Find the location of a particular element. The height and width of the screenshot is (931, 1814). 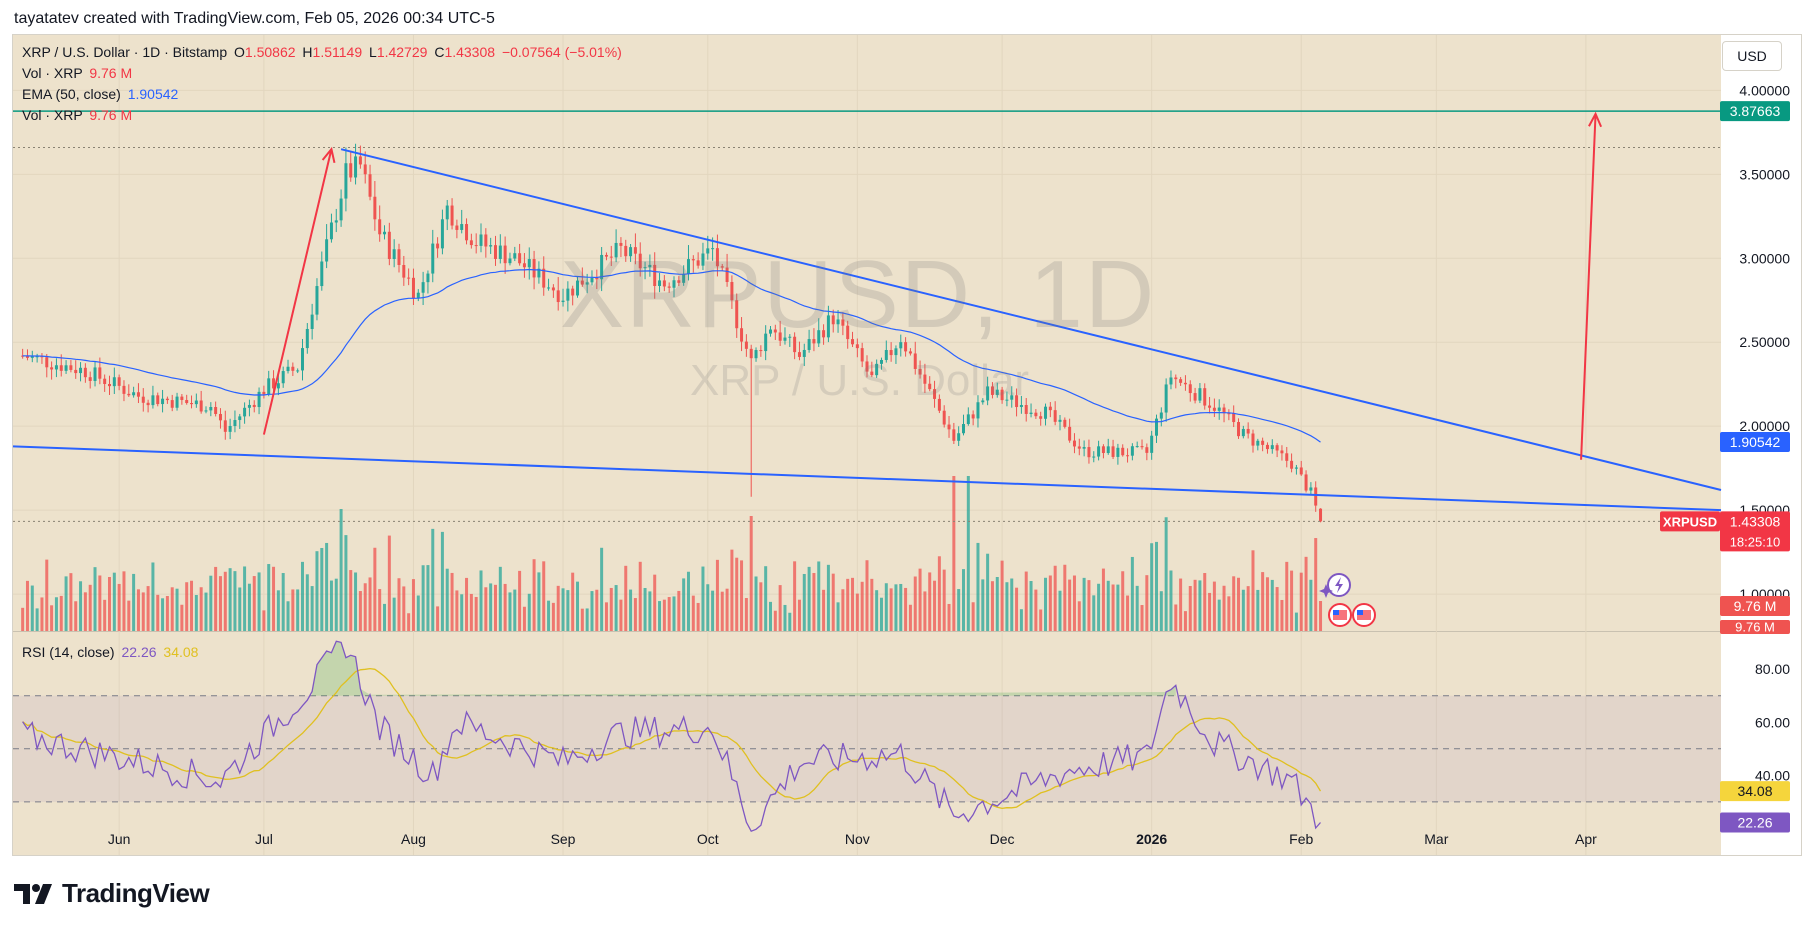

time-tick-label: Sep is located at coordinates (563, 839).